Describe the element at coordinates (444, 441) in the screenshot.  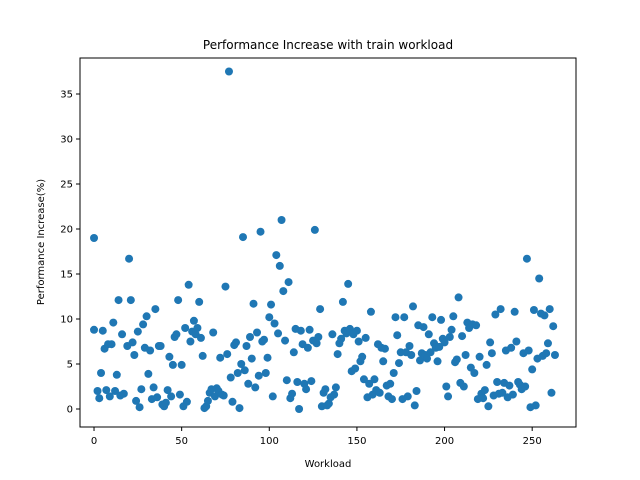
I see `x-tick-label: 200` at that location.